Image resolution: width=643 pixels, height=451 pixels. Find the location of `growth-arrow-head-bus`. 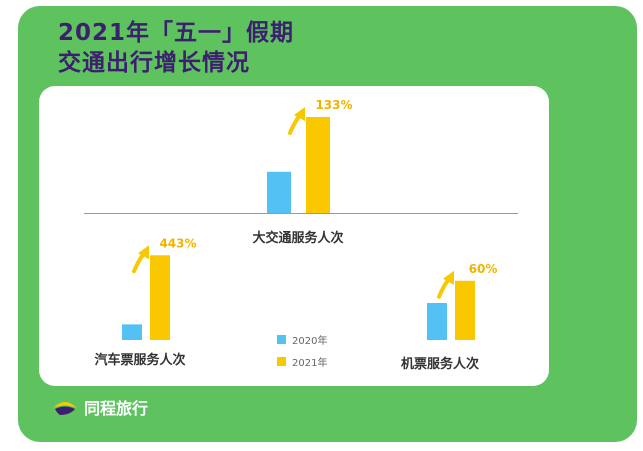

growth-arrow-head-bus is located at coordinates (143, 252).